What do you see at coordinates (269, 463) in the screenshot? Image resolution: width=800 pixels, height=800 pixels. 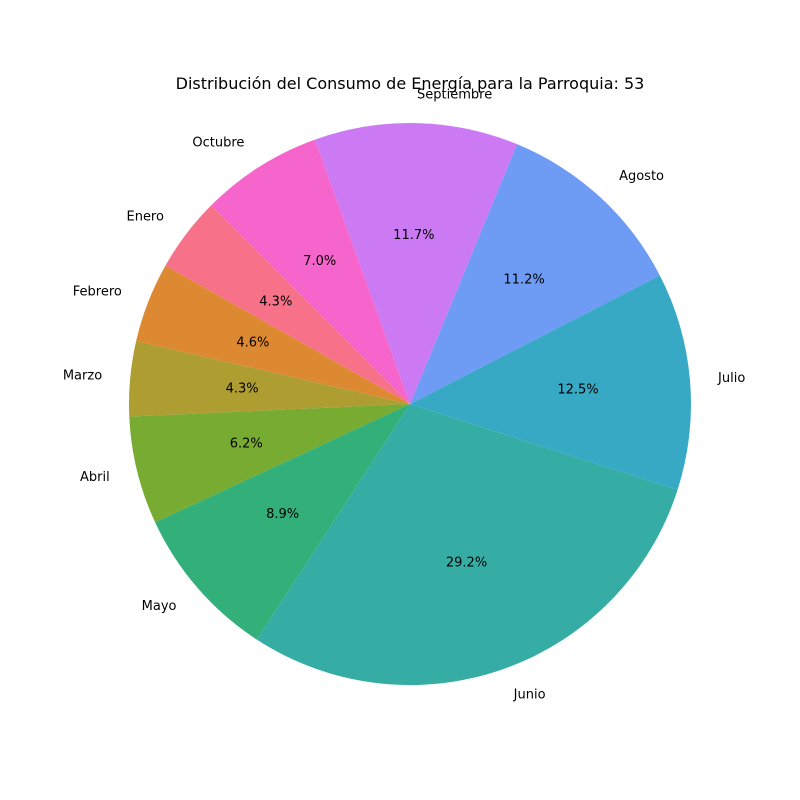 I see `pie-slice-abril` at bounding box center [269, 463].